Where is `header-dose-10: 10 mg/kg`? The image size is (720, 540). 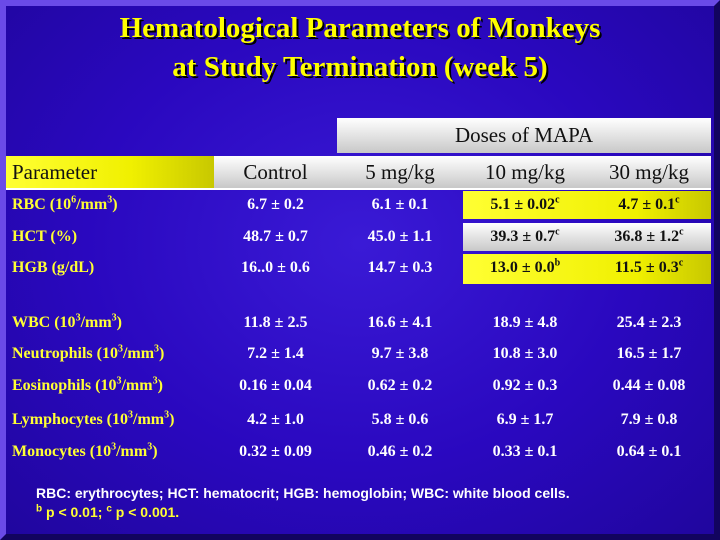
header-dose-10: 10 mg/kg is located at coordinates (525, 172).